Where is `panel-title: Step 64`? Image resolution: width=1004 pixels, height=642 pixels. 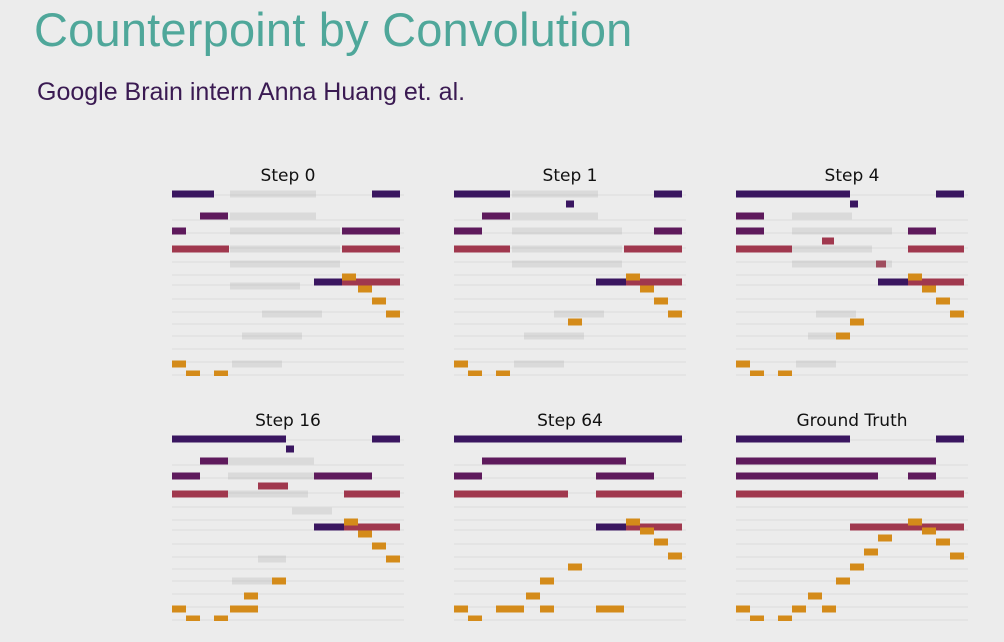 panel-title: Step 64 is located at coordinates (570, 421).